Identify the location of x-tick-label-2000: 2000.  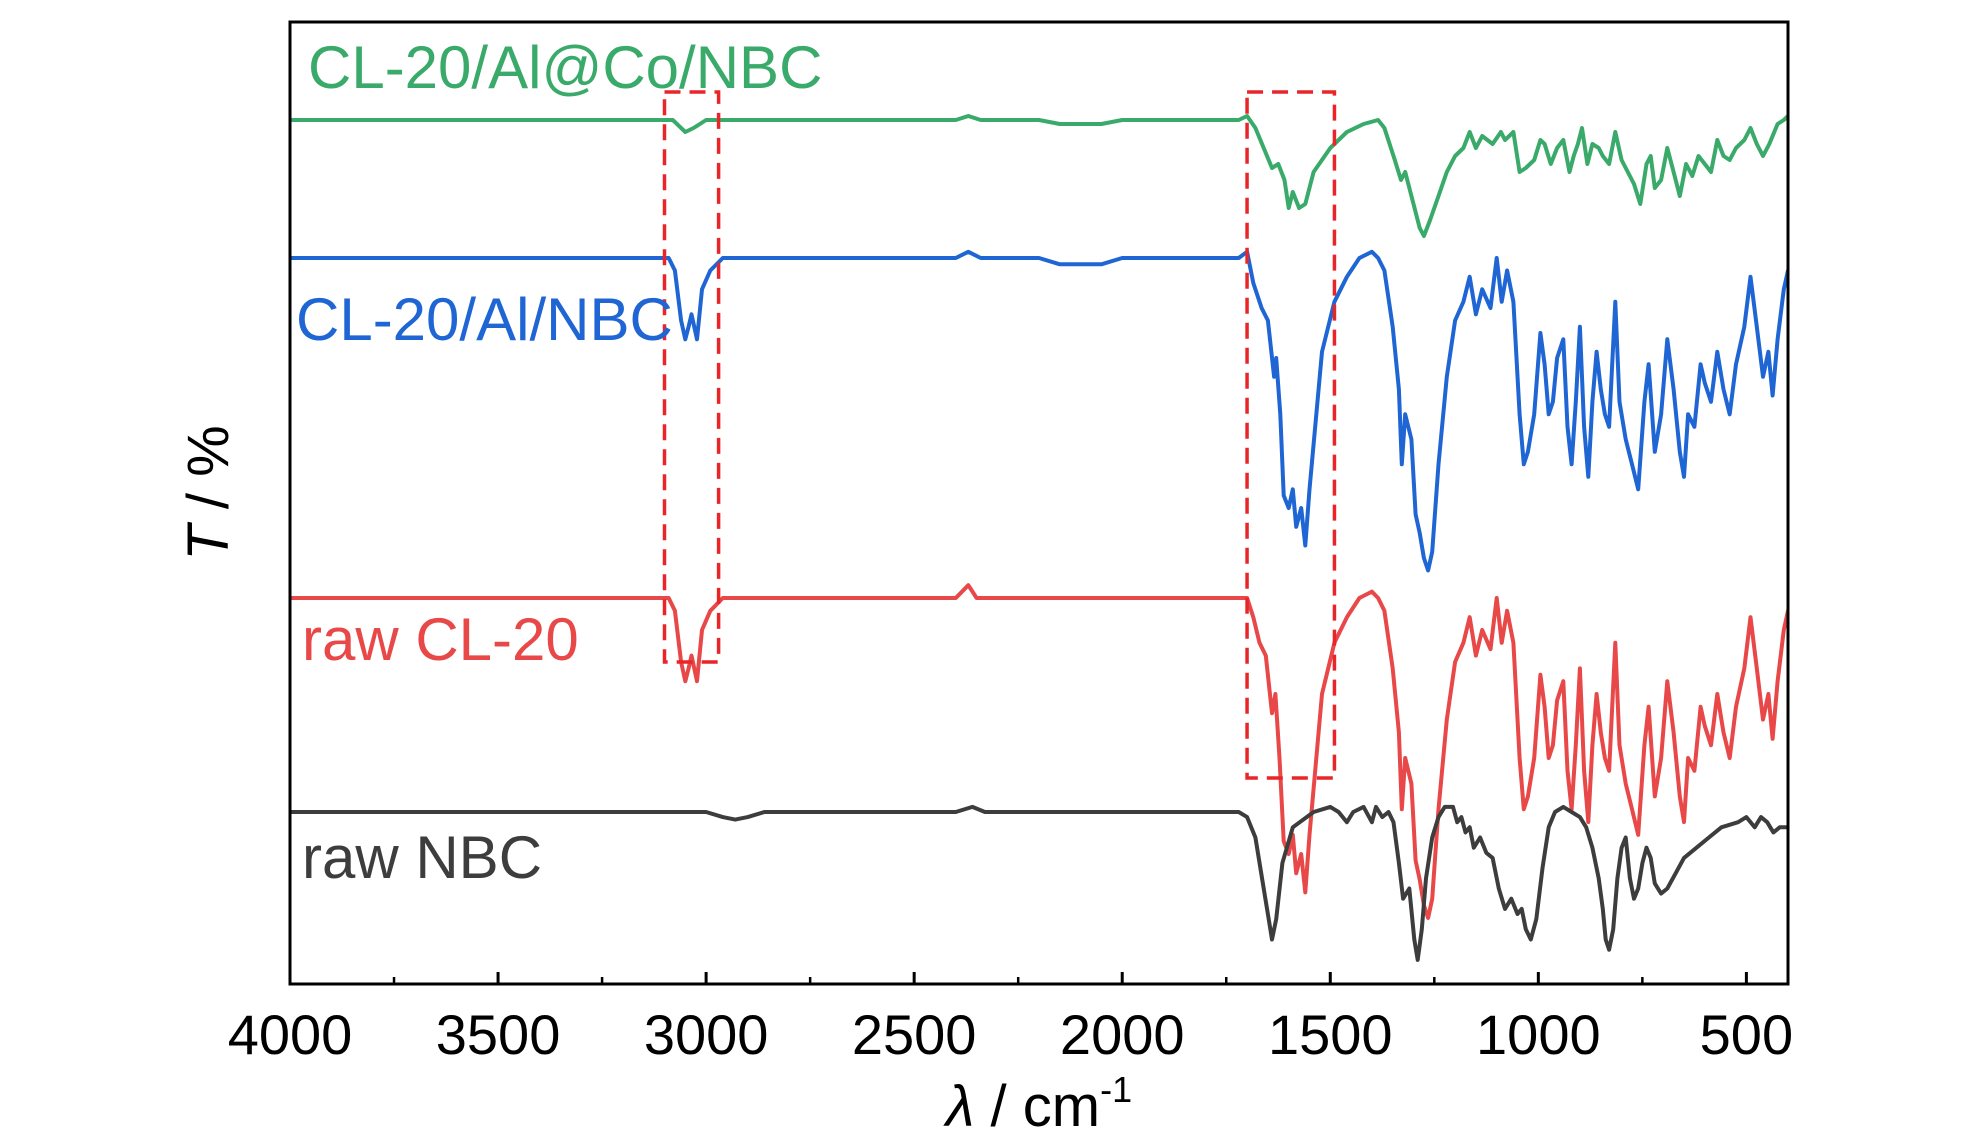
(1122, 1034).